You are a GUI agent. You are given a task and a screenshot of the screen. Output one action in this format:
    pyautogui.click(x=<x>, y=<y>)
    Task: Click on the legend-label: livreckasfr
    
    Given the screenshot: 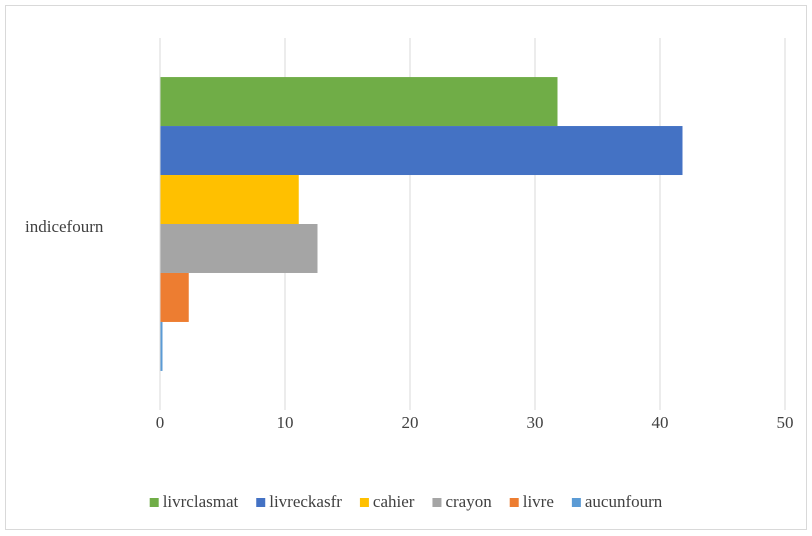 What is the action you would take?
    pyautogui.click(x=305, y=501)
    